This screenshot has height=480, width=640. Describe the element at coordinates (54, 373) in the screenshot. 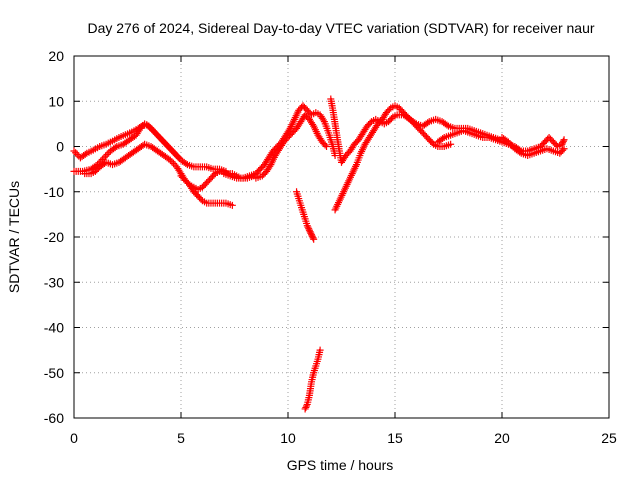

I see `y-tick-label: -50` at that location.